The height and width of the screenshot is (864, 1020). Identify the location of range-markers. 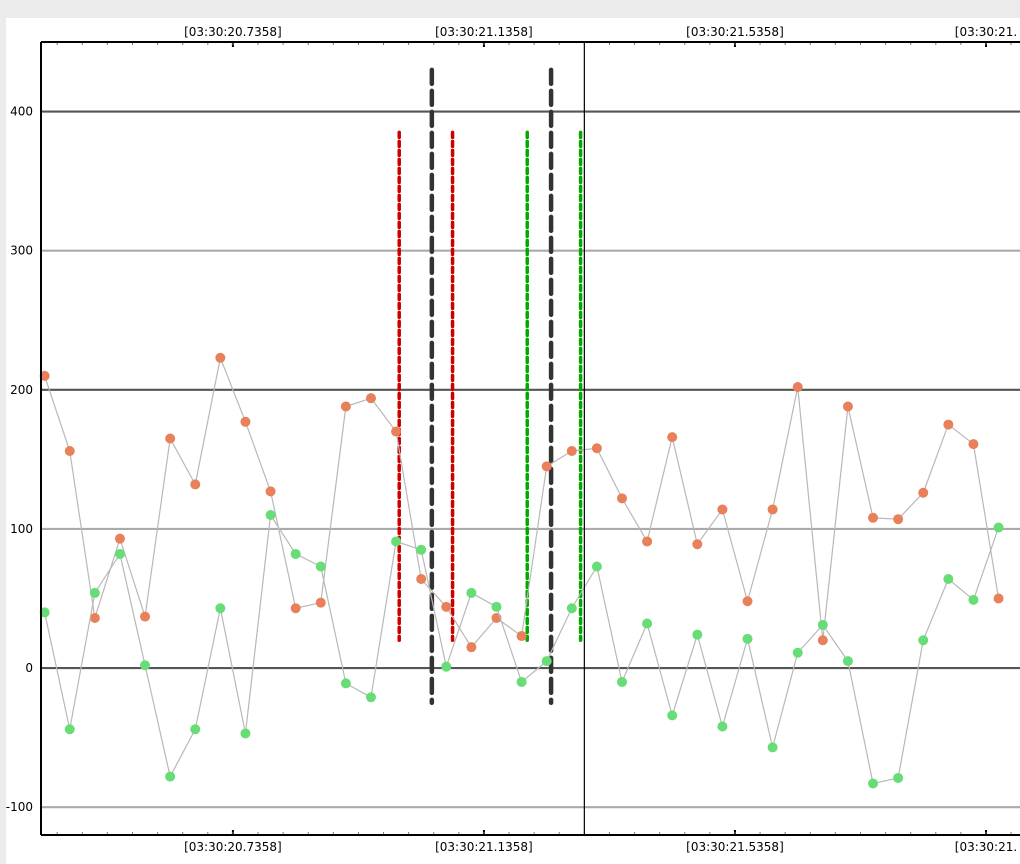
(490, 386).